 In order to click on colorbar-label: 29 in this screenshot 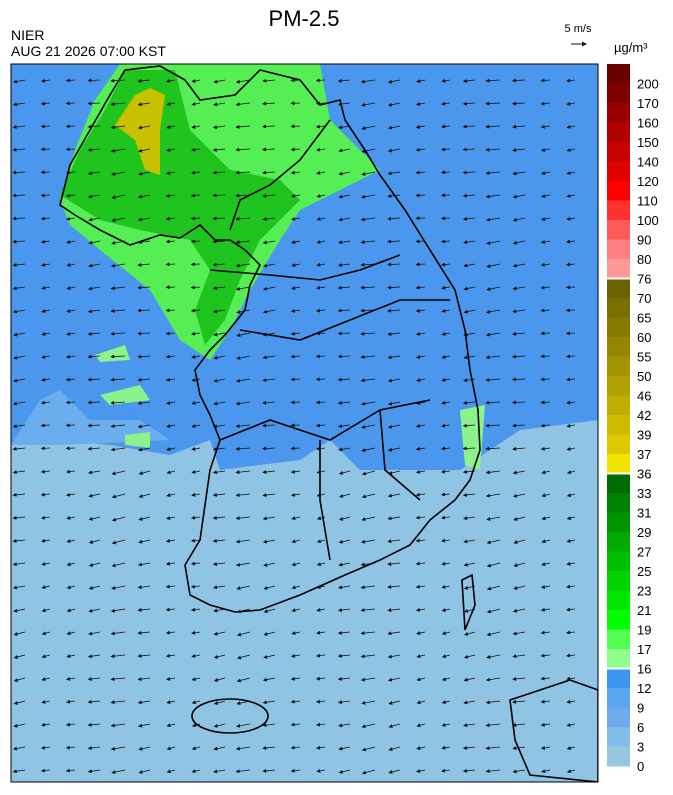, I will do `click(644, 532)`.